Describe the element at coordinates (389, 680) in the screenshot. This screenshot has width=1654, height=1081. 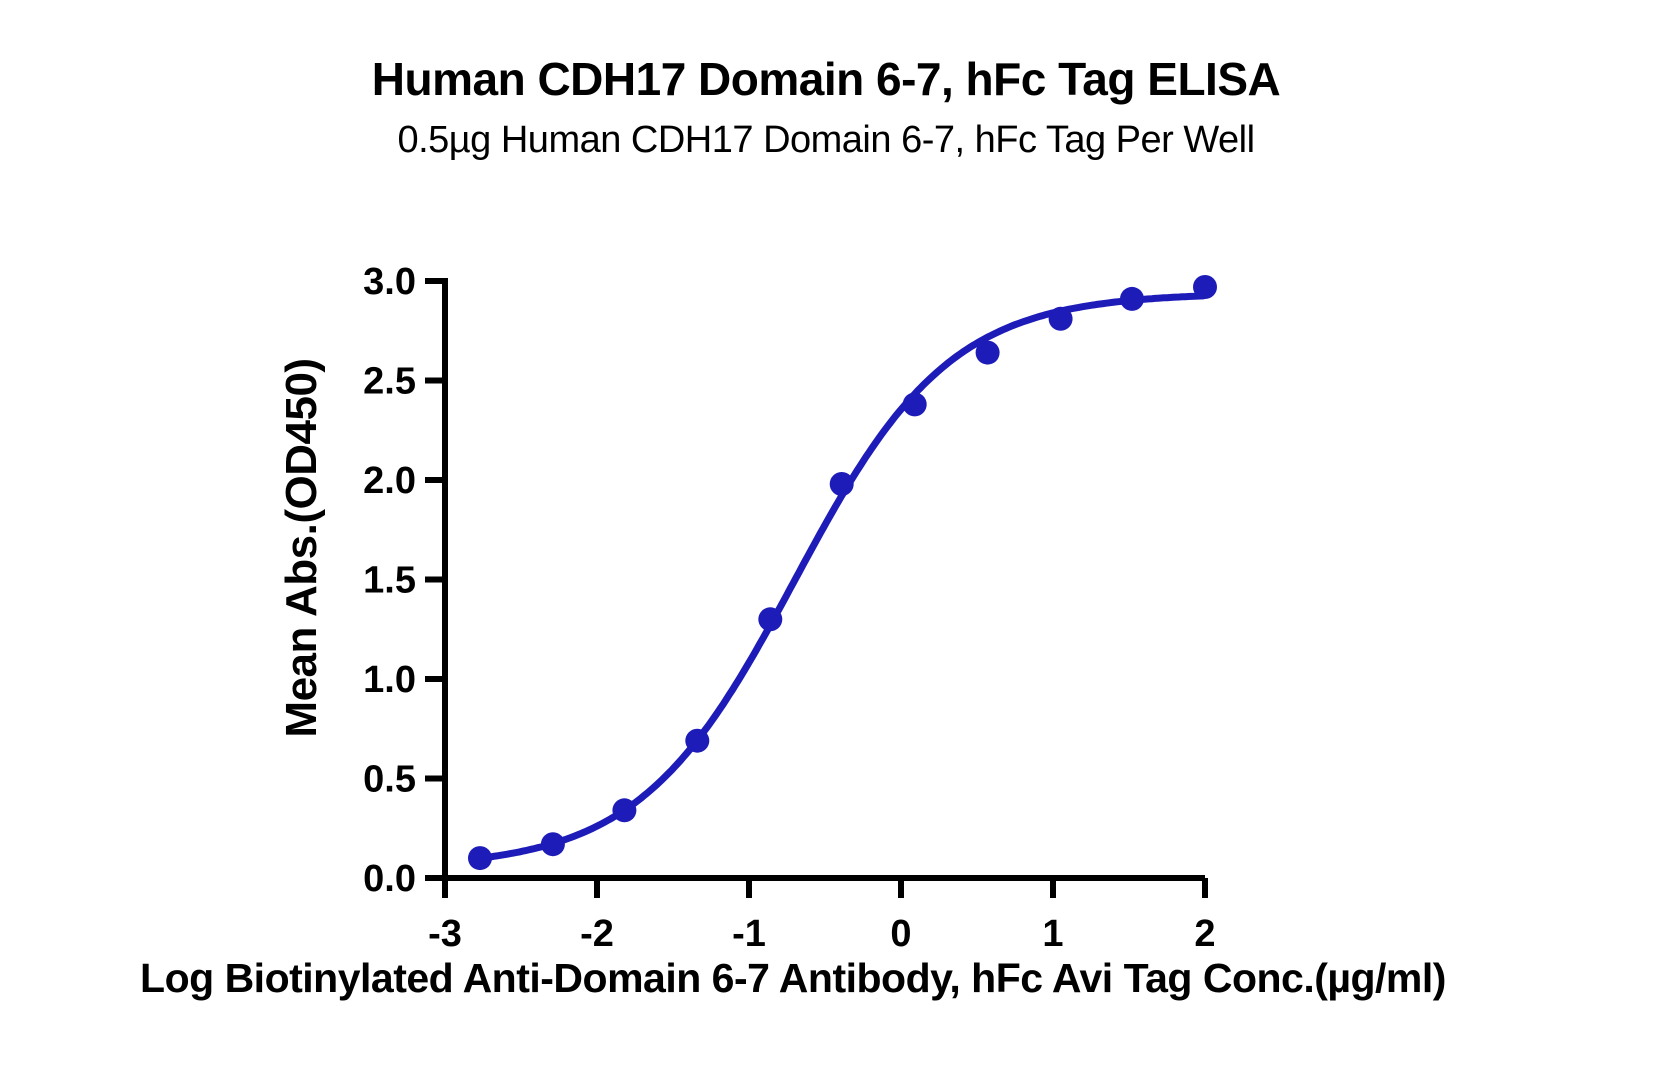
I see `y-tick-label: 1.0` at that location.